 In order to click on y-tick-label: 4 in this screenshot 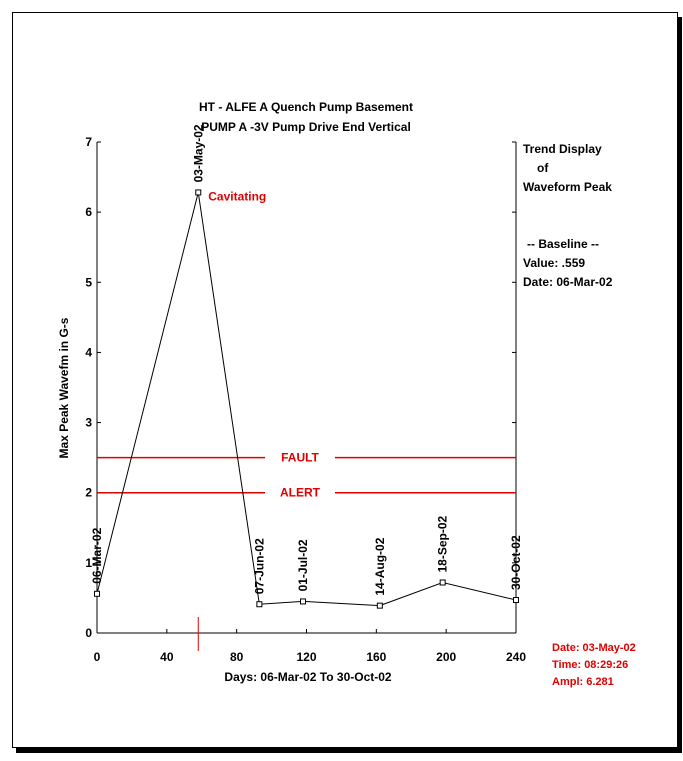, I will do `click(88, 352)`.